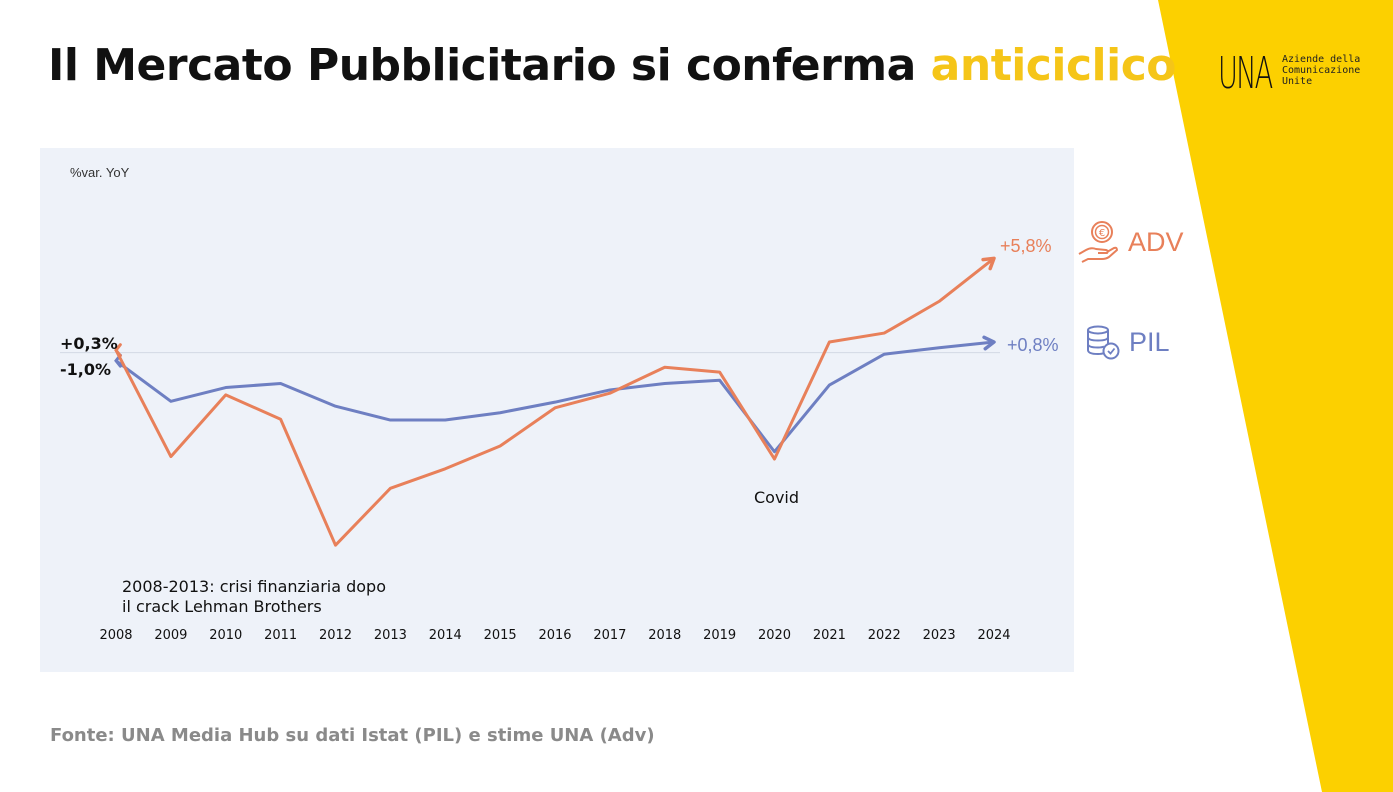  I want to click on logo-line2: Comunicazione, so click(1321, 70).